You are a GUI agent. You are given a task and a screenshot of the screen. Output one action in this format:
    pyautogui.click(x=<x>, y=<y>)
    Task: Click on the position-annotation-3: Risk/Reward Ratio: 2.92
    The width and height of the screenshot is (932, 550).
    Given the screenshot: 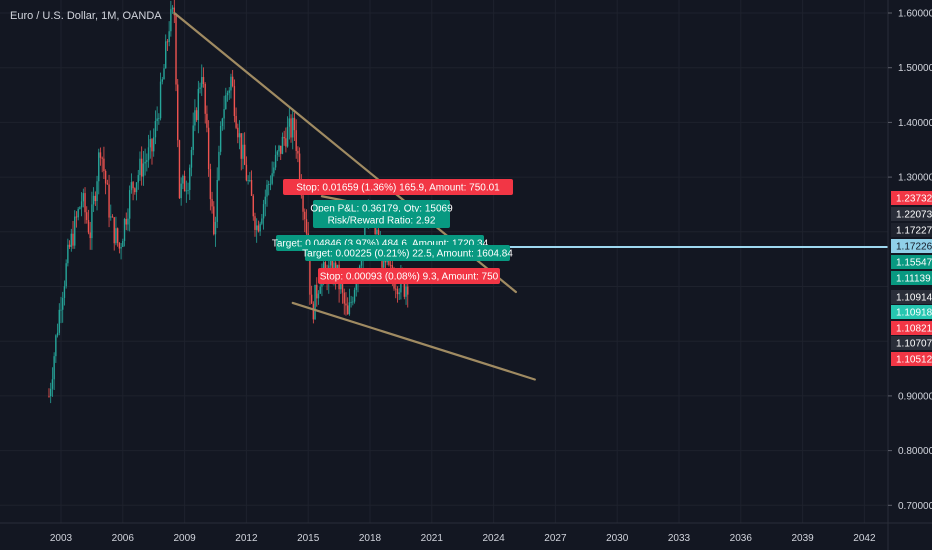 What is the action you would take?
    pyautogui.click(x=381, y=220)
    